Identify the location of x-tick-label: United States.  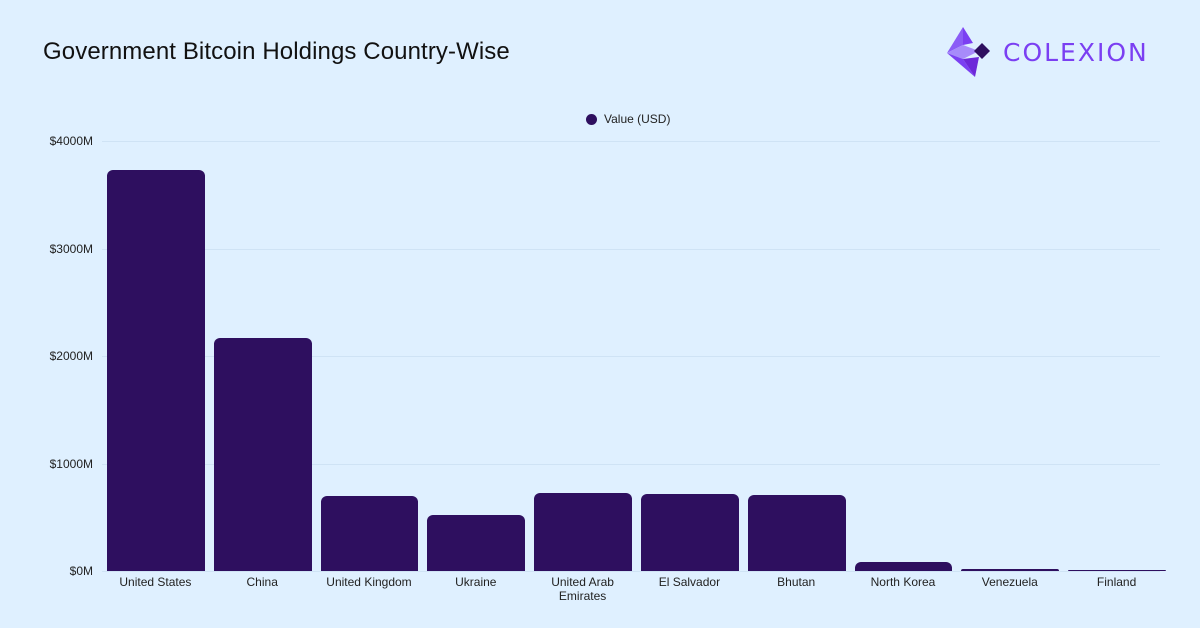
(155, 582).